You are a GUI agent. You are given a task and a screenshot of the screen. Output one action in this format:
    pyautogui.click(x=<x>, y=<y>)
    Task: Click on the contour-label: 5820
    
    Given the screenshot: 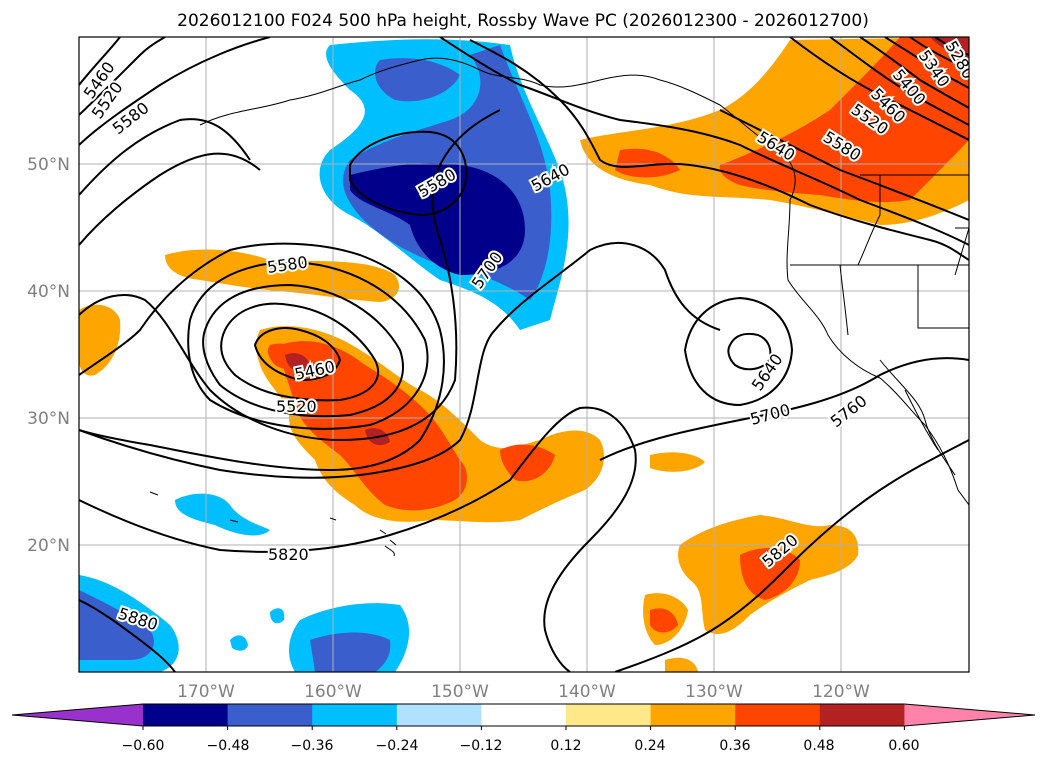 What is the action you would take?
    pyautogui.click(x=288, y=554)
    